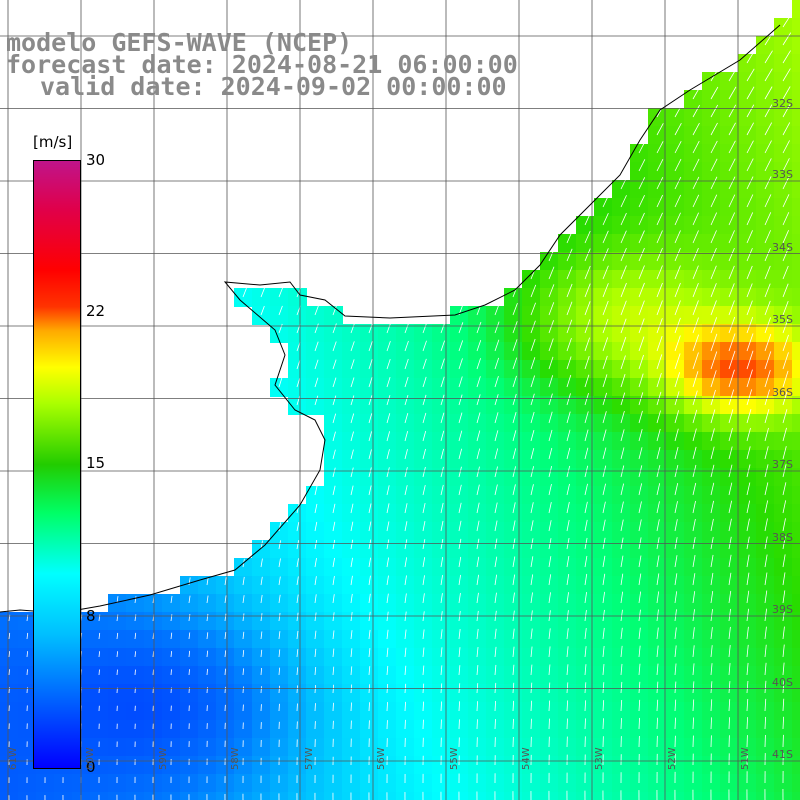  What do you see at coordinates (599, 758) in the screenshot?
I see `lon-label-53w: 53W` at bounding box center [599, 758].